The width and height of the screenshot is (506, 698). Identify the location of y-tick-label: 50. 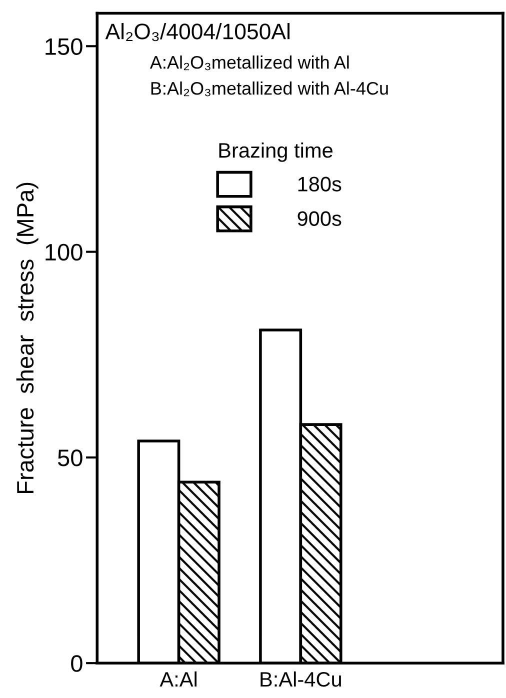
(70, 458).